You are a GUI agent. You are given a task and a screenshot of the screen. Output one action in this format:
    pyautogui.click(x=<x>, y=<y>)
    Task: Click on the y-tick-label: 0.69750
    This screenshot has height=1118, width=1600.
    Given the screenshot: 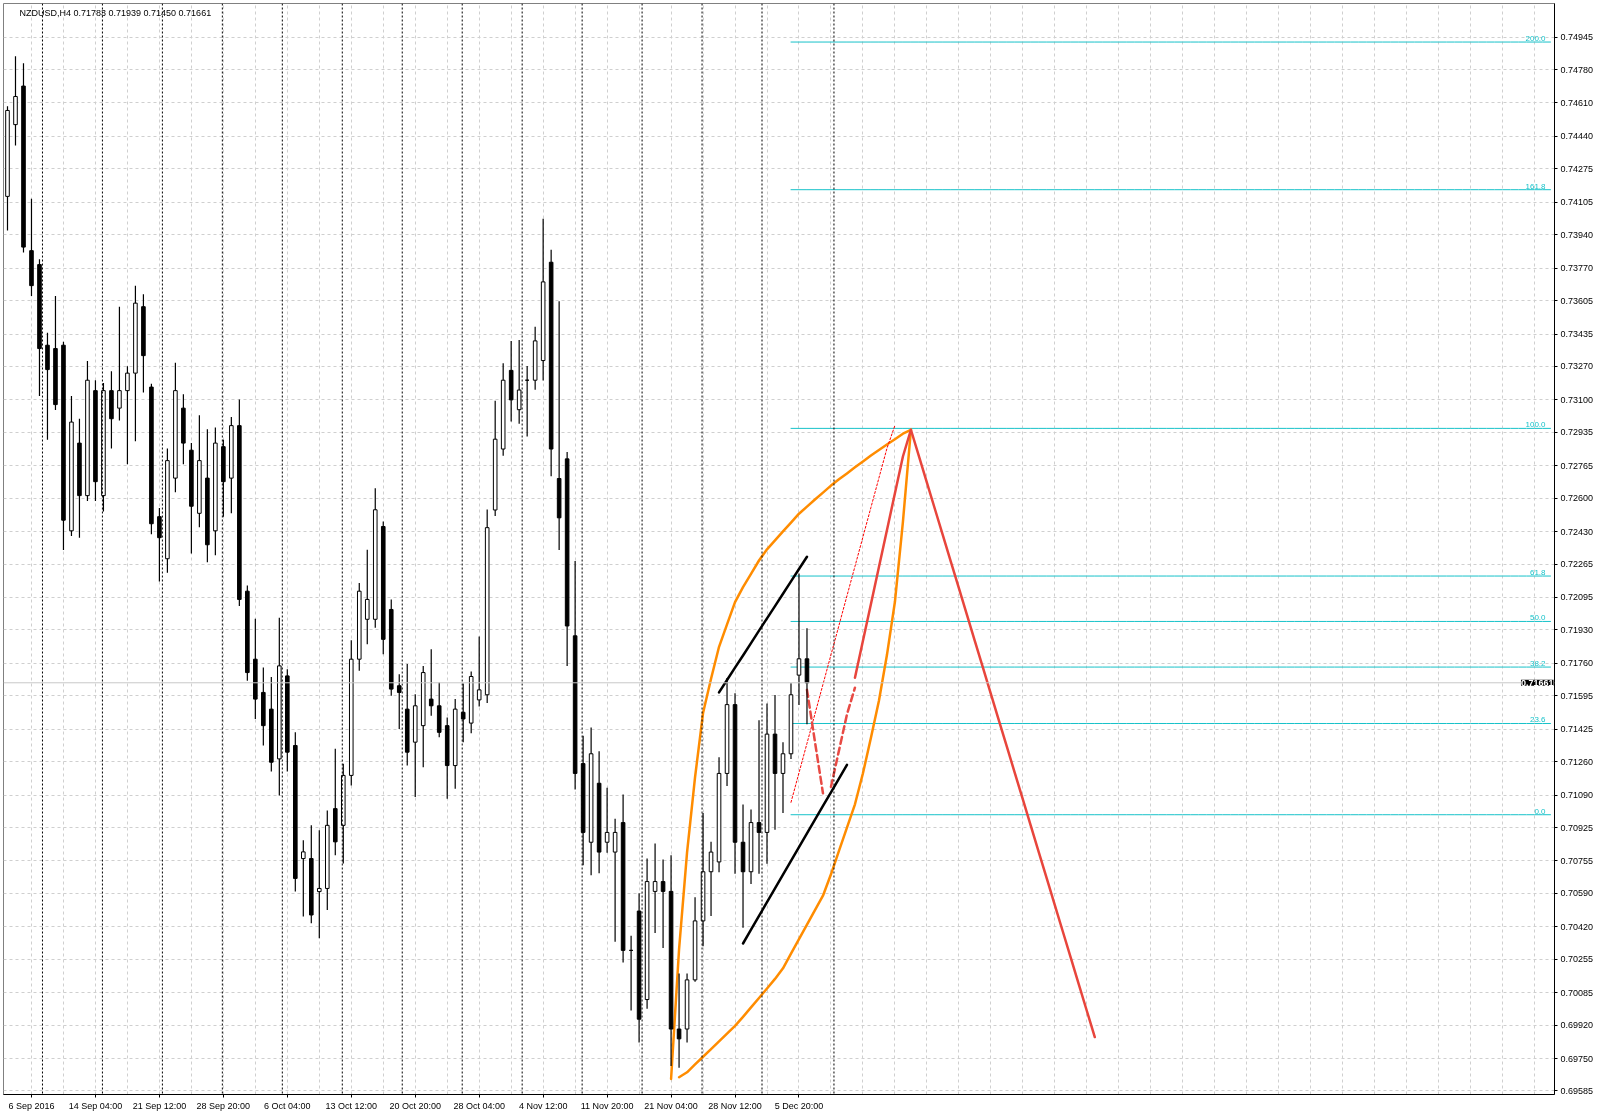 What is the action you would take?
    pyautogui.click(x=1577, y=1058)
    